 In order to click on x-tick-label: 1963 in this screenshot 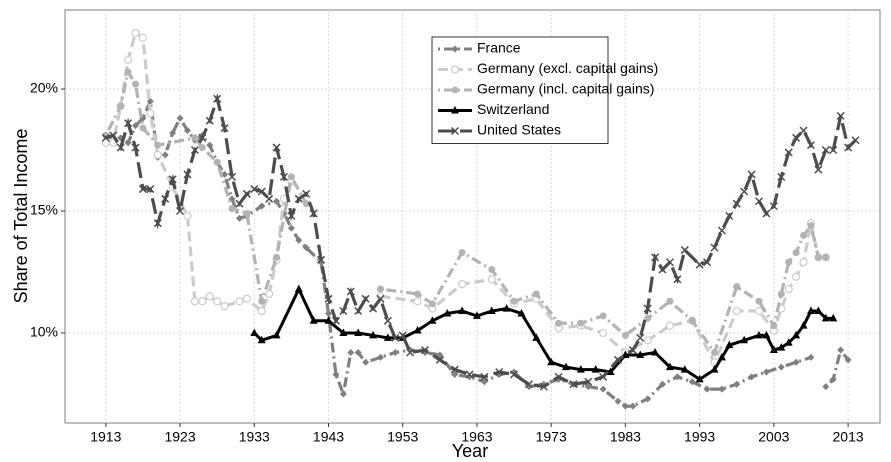, I will do `click(476, 437)`.